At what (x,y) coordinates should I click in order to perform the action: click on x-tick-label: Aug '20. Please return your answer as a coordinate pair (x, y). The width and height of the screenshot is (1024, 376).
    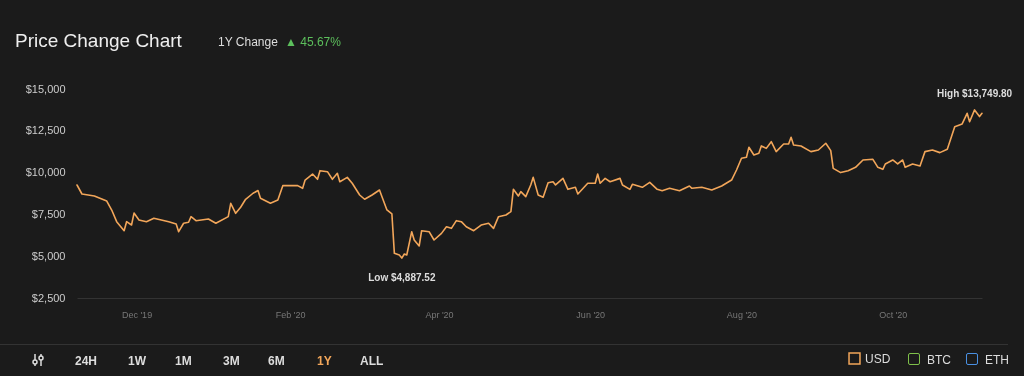
    Looking at the image, I should click on (742, 314).